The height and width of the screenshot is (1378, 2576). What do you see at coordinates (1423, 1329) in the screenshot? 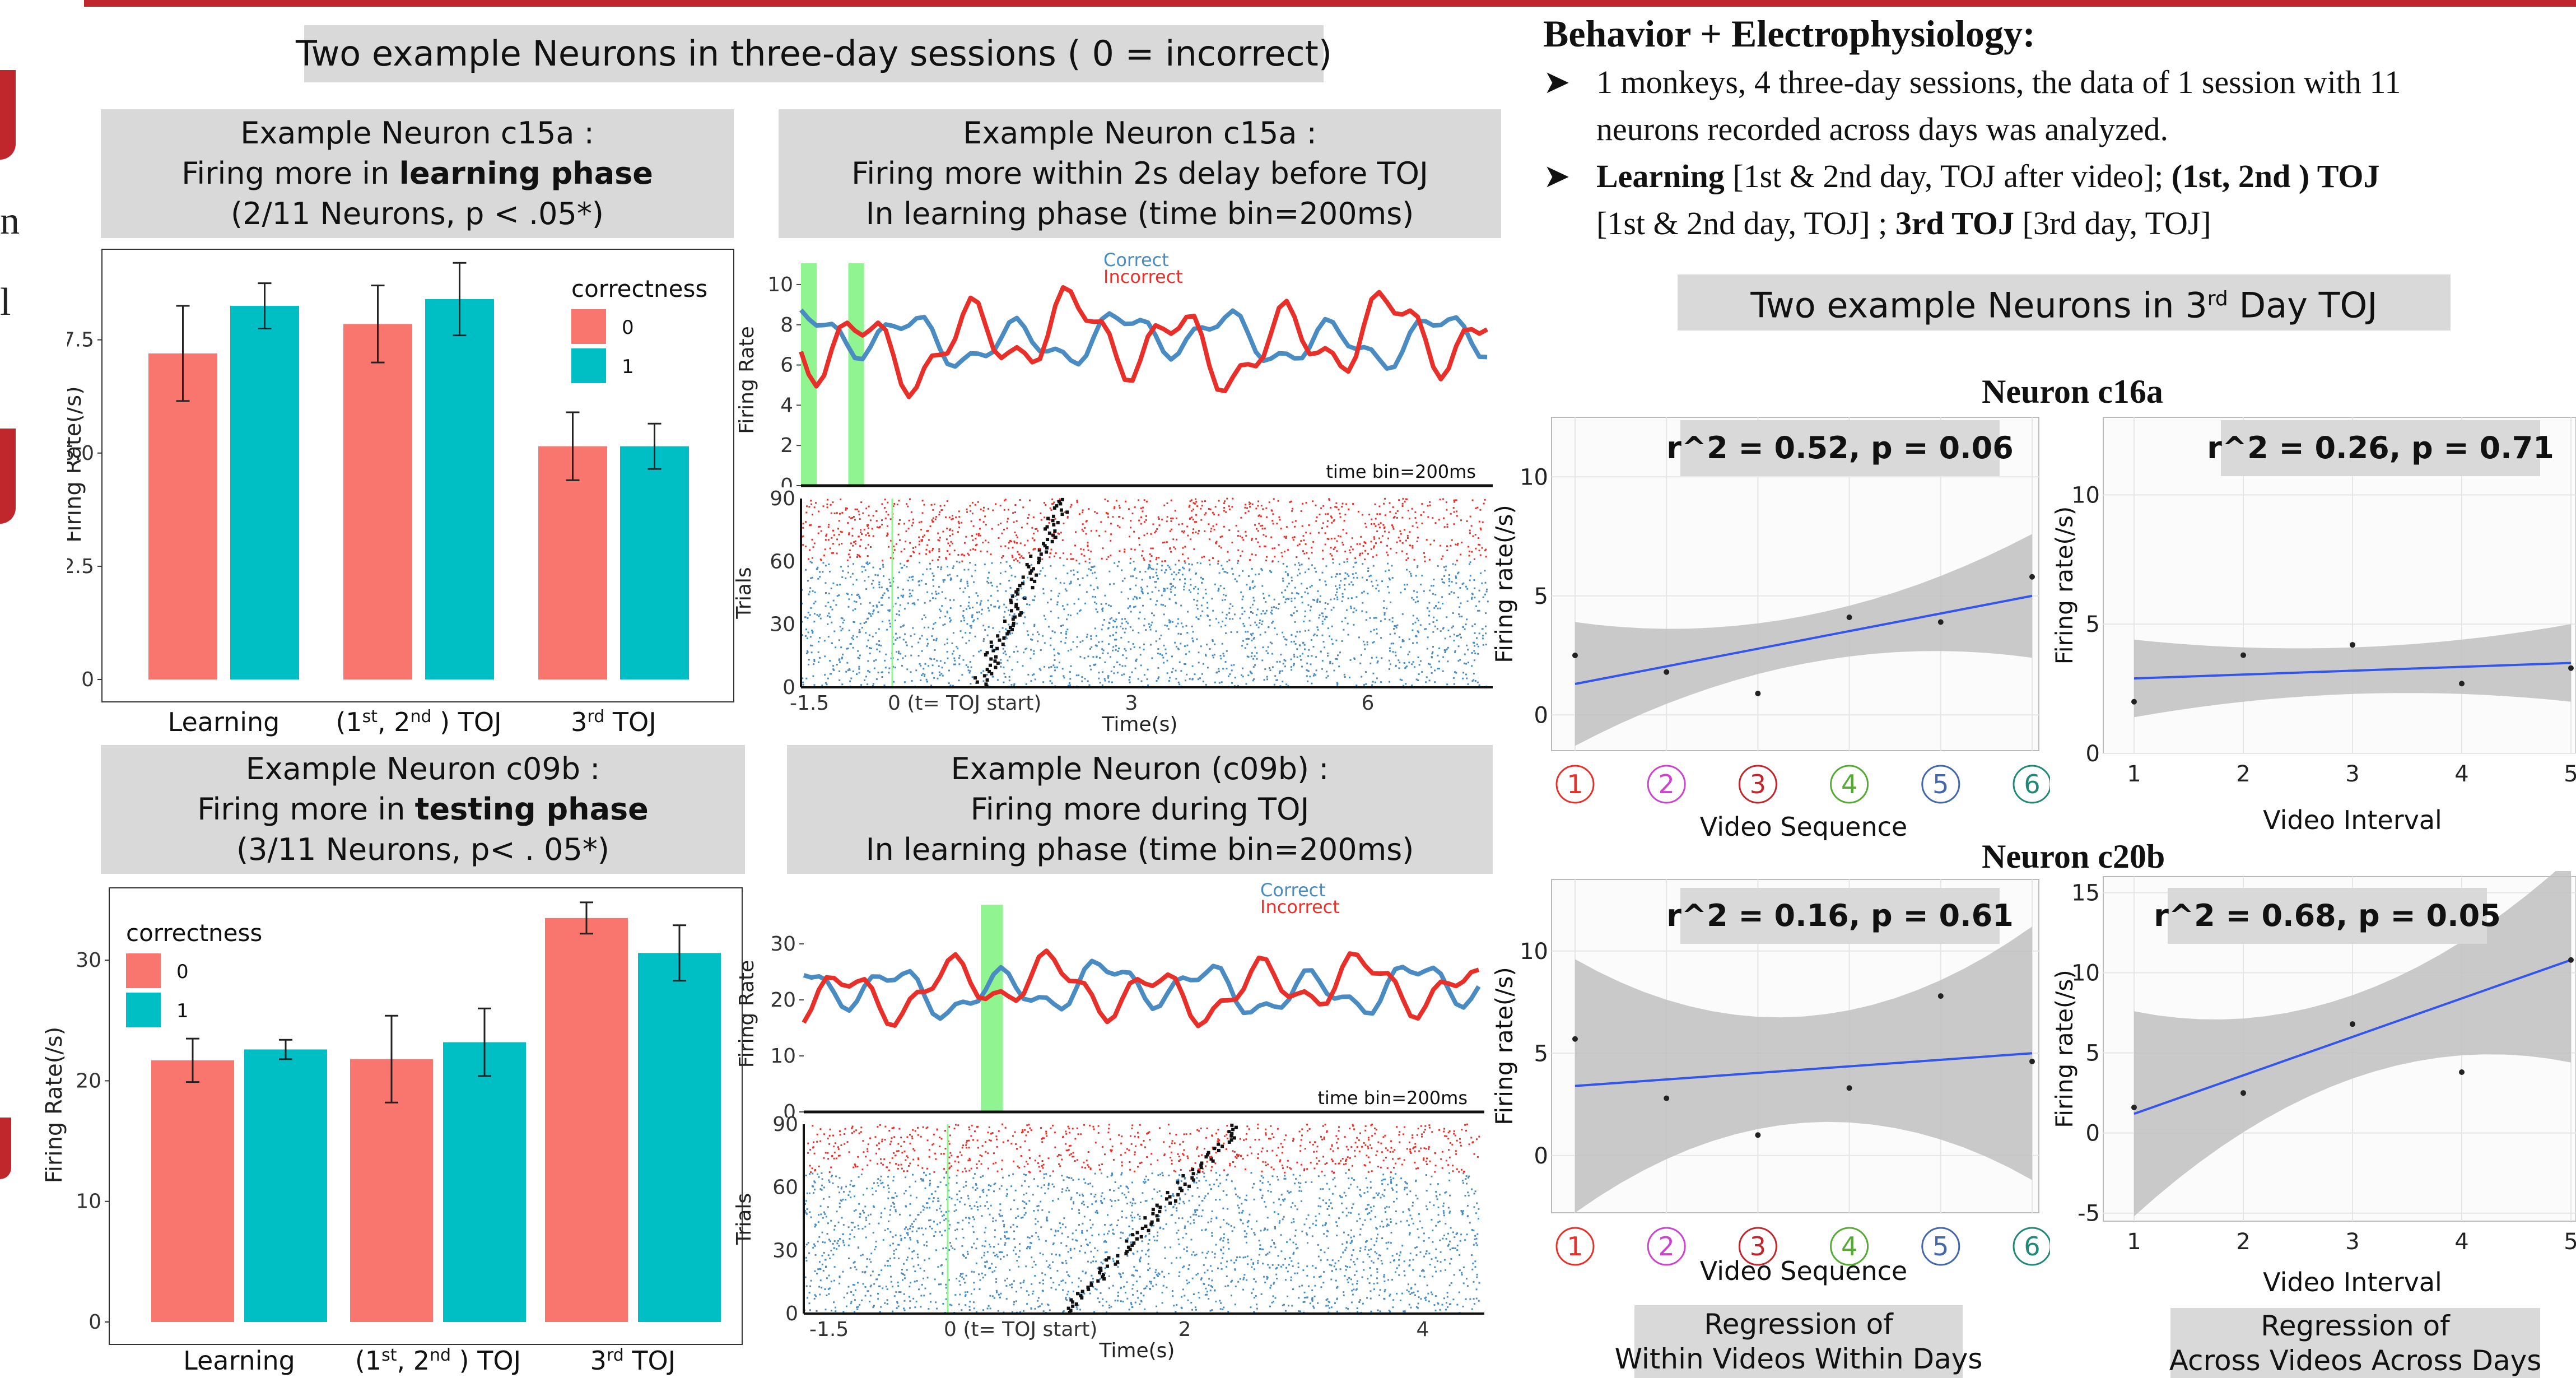
I see `x-tick-label: 4` at bounding box center [1423, 1329].